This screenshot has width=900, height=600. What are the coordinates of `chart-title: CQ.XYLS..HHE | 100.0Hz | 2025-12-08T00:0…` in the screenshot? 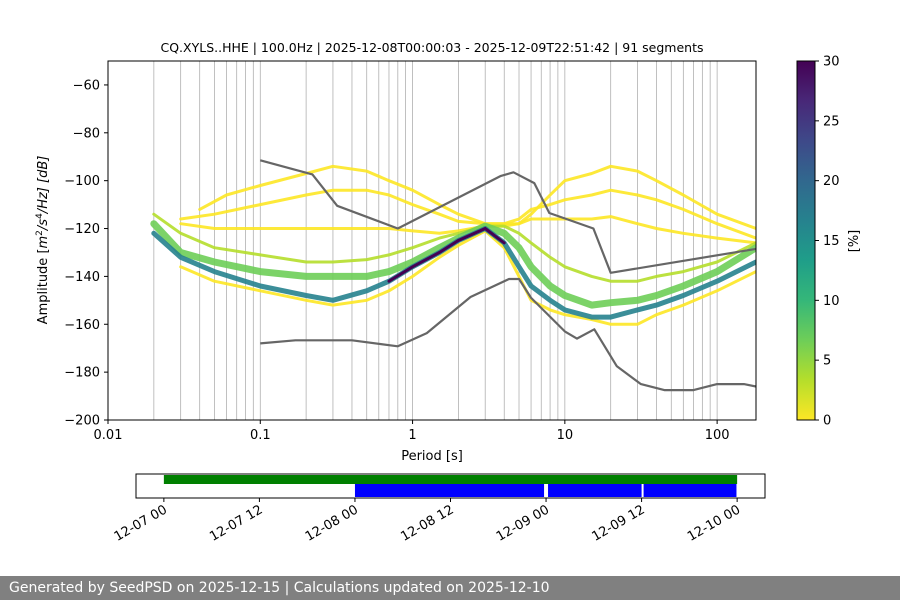 It's located at (431, 47).